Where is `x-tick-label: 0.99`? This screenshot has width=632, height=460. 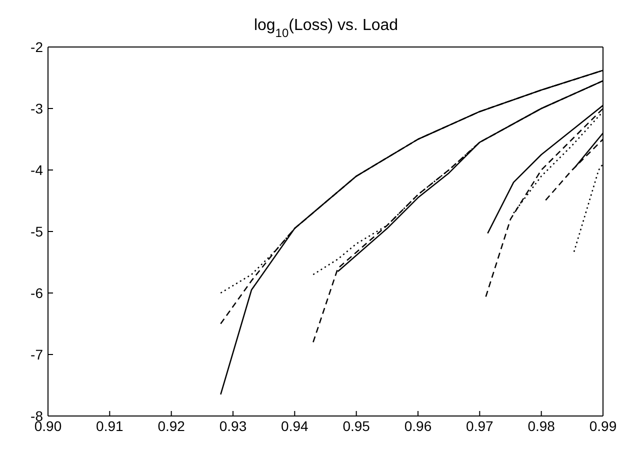 x-tick-label: 0.99 is located at coordinates (603, 426).